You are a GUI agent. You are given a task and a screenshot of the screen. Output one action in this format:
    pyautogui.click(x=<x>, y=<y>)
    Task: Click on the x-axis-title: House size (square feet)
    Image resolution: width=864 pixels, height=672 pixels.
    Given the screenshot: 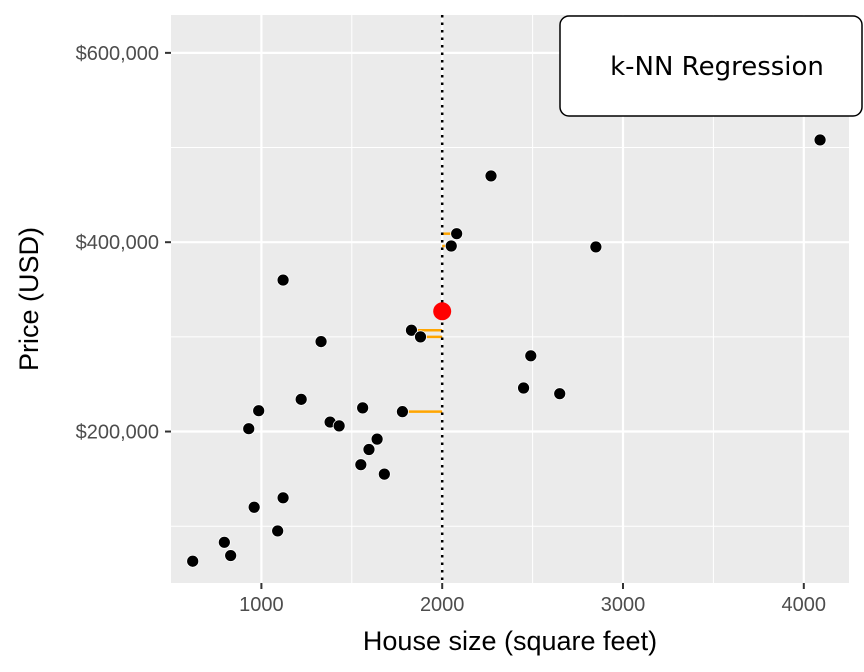 What is the action you would take?
    pyautogui.click(x=510, y=641)
    